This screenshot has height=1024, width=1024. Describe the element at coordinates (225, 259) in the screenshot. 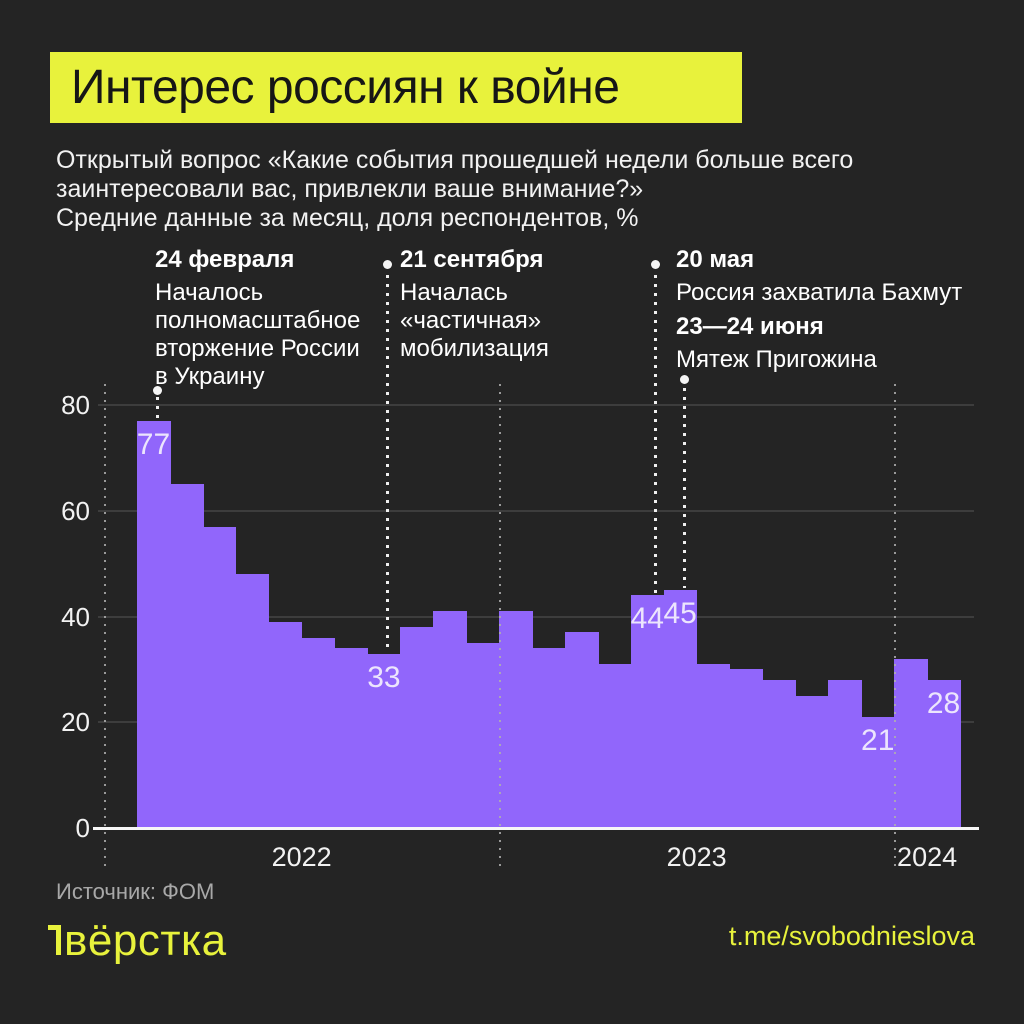

I see `annotation-invasion-date: 24 февраля` at that location.